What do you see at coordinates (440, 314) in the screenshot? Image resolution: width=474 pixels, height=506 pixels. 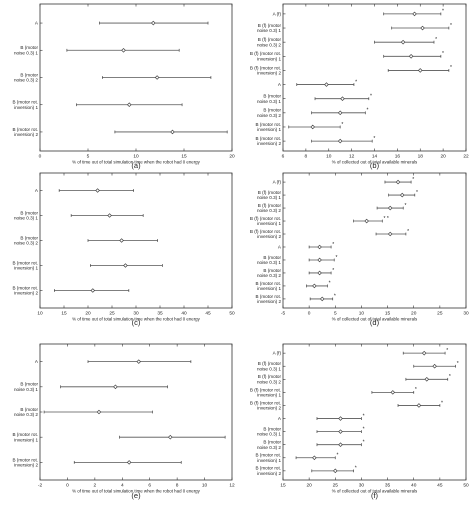 I see `x-tick-label: 25` at bounding box center [440, 314].